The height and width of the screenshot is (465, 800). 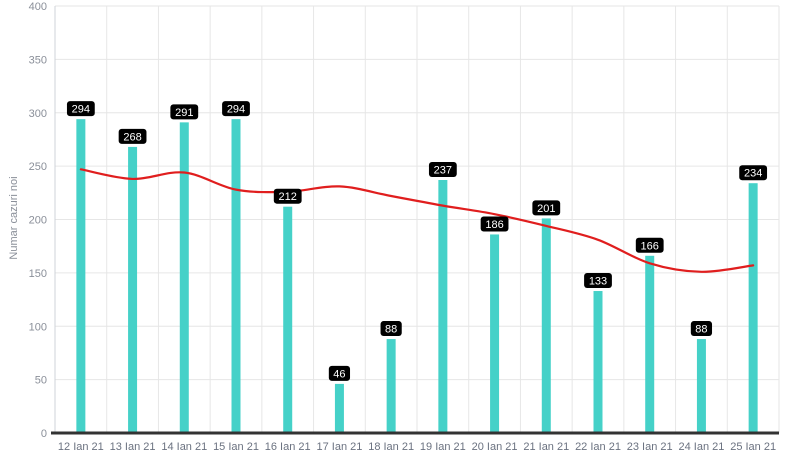 What do you see at coordinates (753, 447) in the screenshot?
I see `x-tick-label: 25 Ian 21` at bounding box center [753, 447].